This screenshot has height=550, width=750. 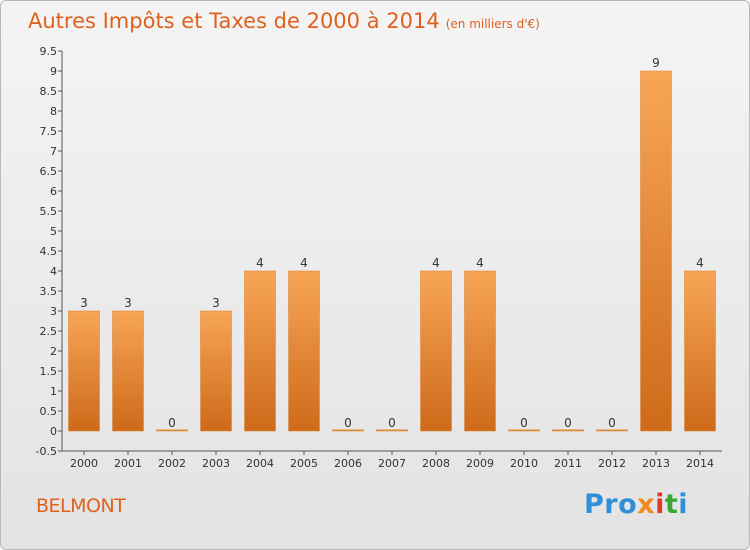 I want to click on y-tick-label: 4.5, so click(x=49, y=251).